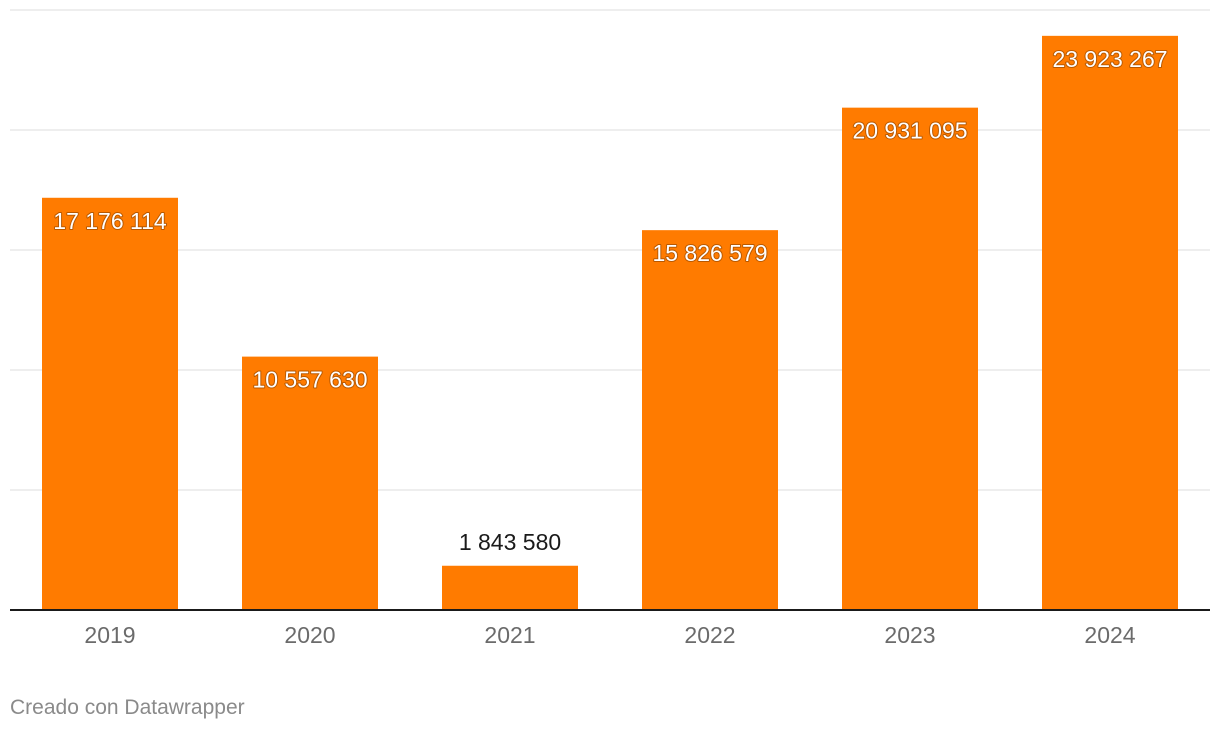 The width and height of the screenshot is (1220, 732). Describe the element at coordinates (310, 483) in the screenshot. I see `bar-2020` at that location.